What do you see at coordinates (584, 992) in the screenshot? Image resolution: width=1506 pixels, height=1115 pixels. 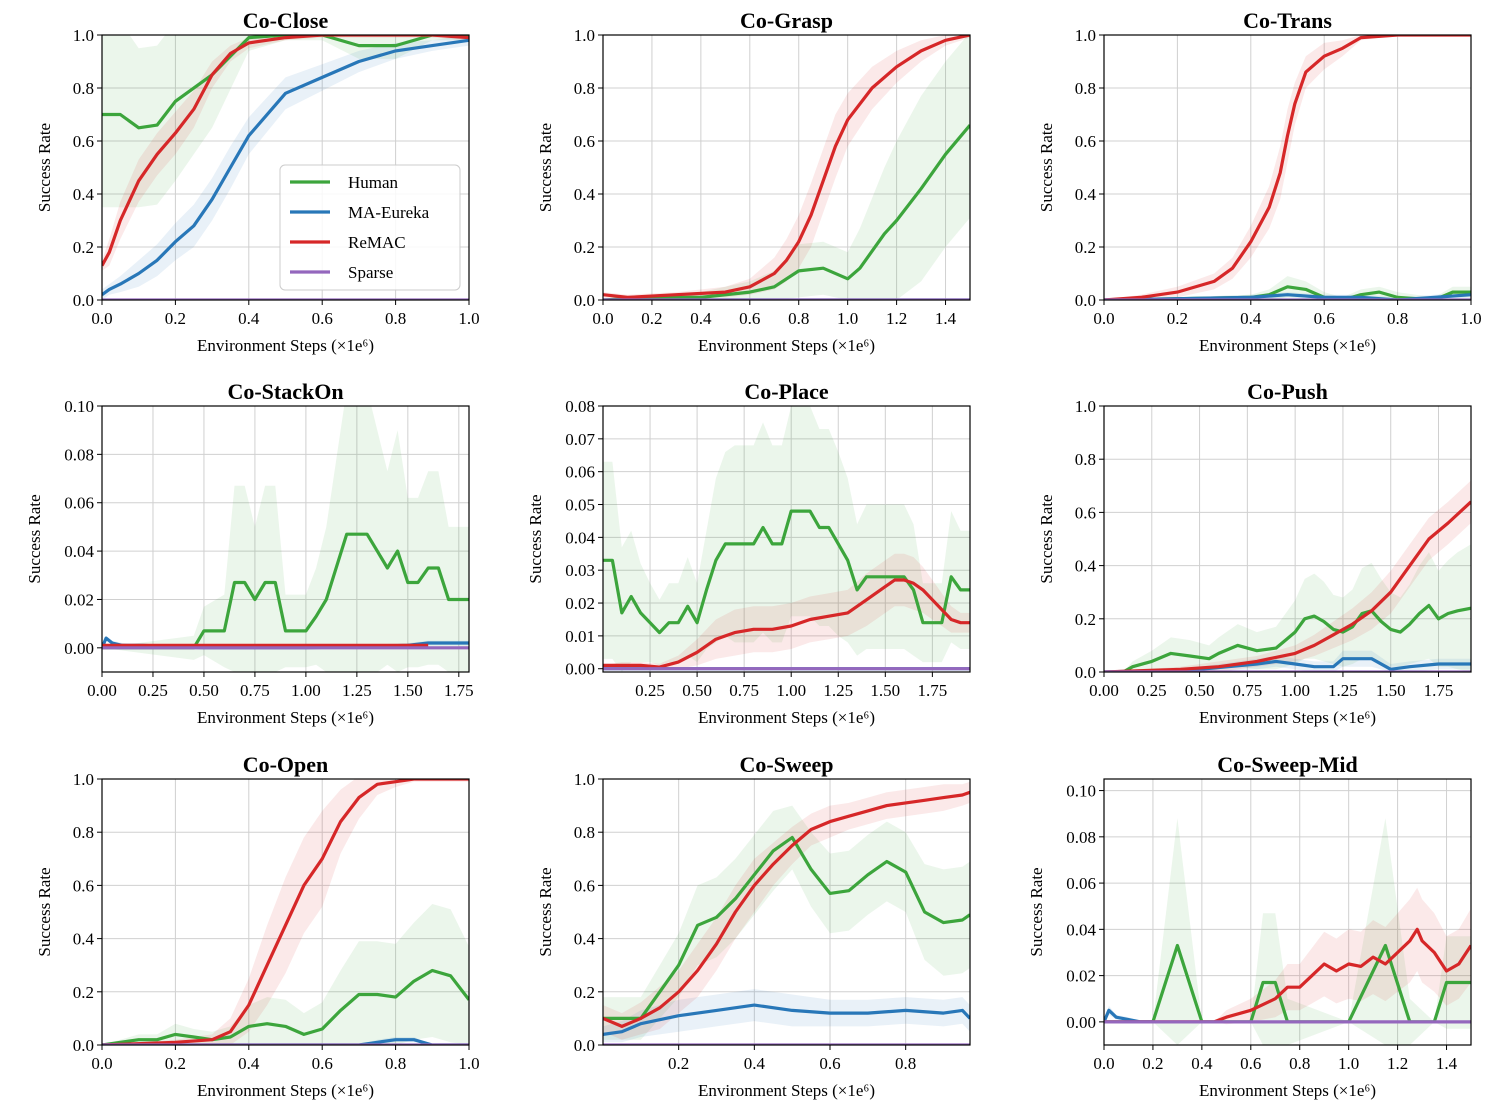 I see `y-tick-label: 0.2` at bounding box center [584, 992].